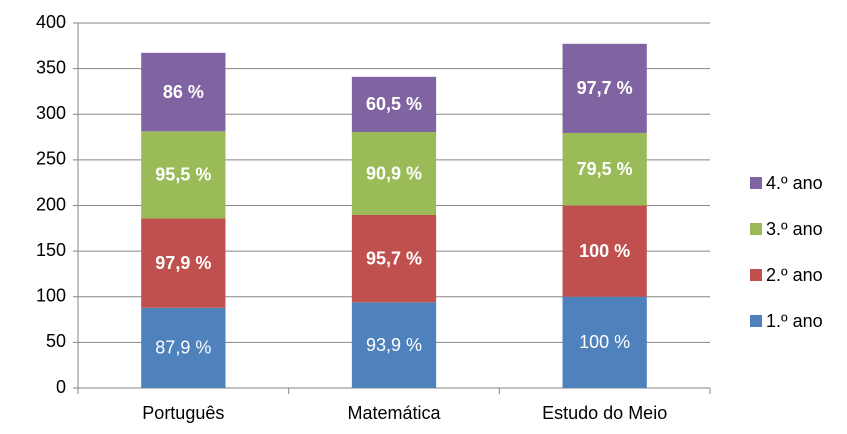 The image size is (847, 434). Describe the element at coordinates (794, 183) in the screenshot. I see `legend-label: 4.º ano` at that location.